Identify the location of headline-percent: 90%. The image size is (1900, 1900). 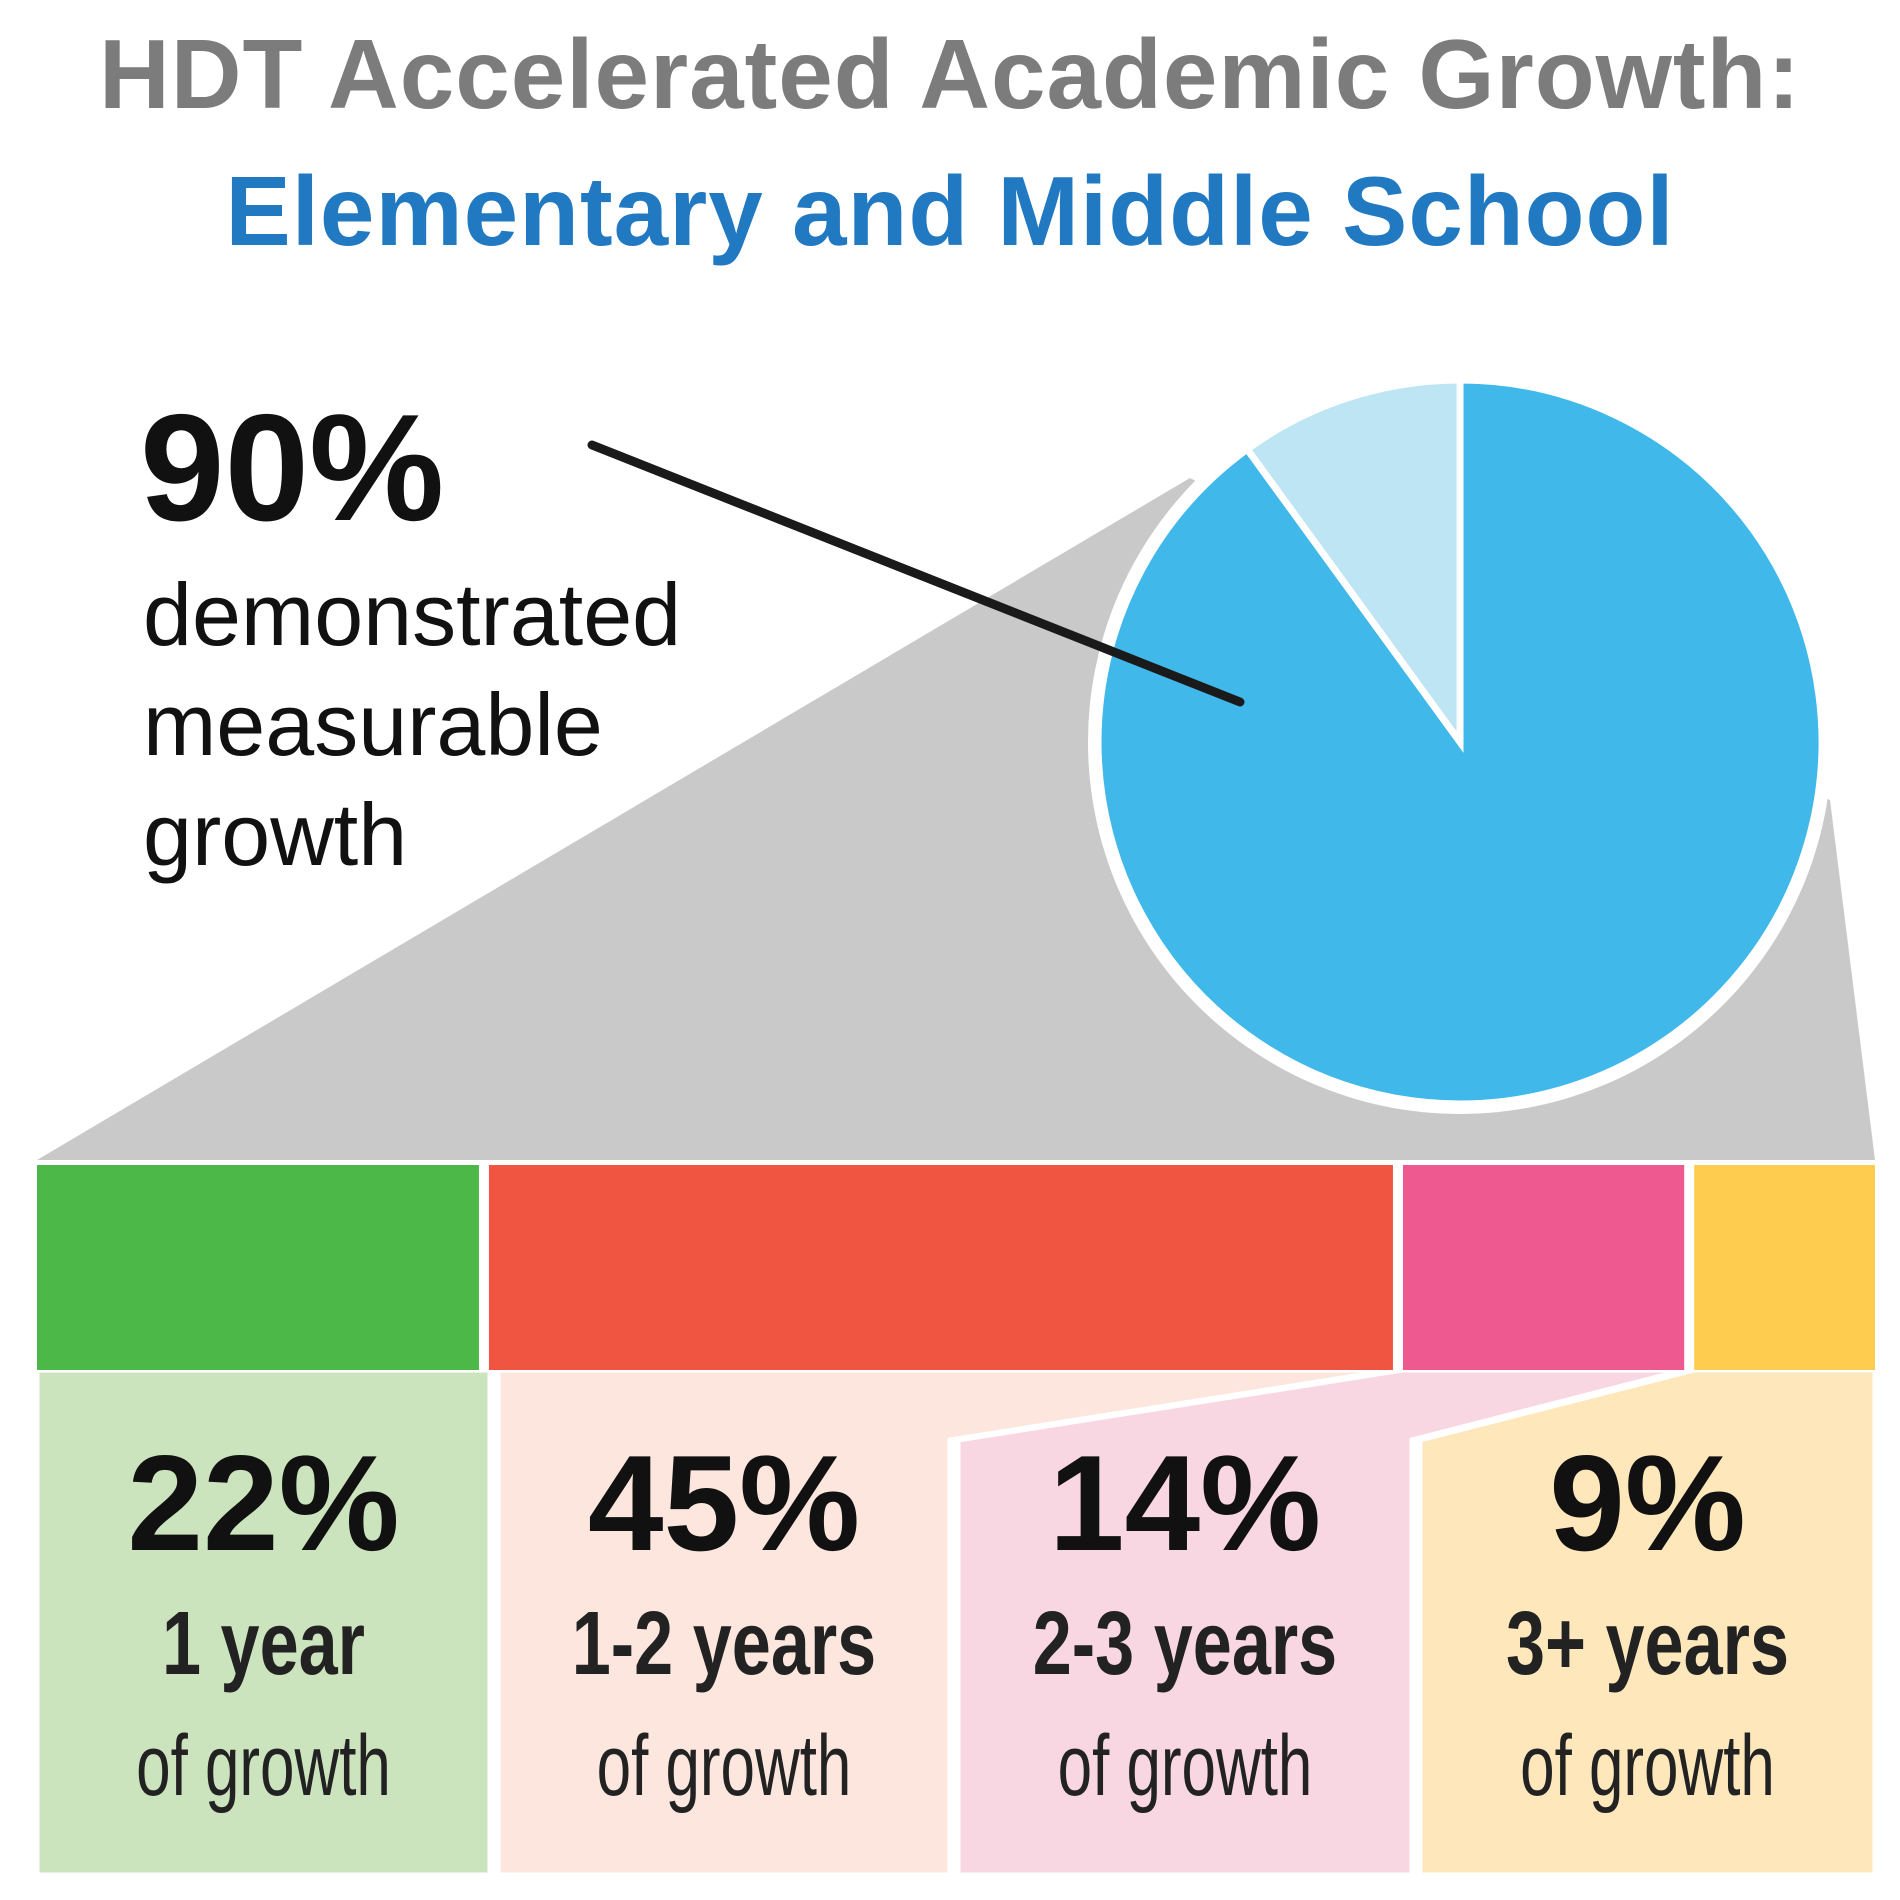
(292, 468).